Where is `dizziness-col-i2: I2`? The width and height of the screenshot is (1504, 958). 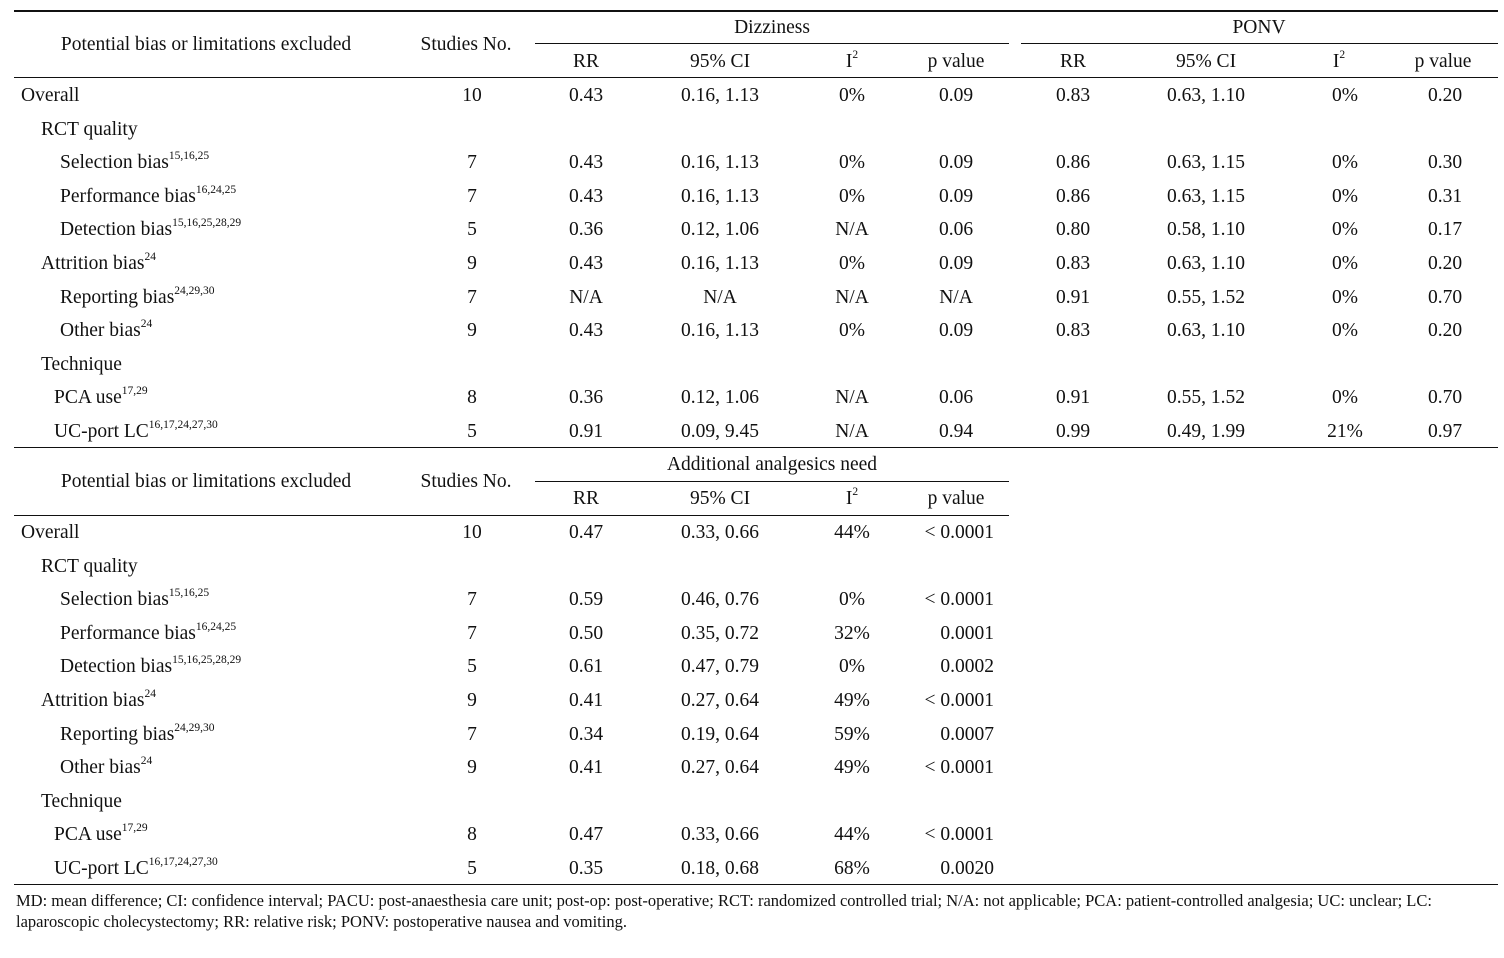
dizziness-col-i2: I2 is located at coordinates (852, 61).